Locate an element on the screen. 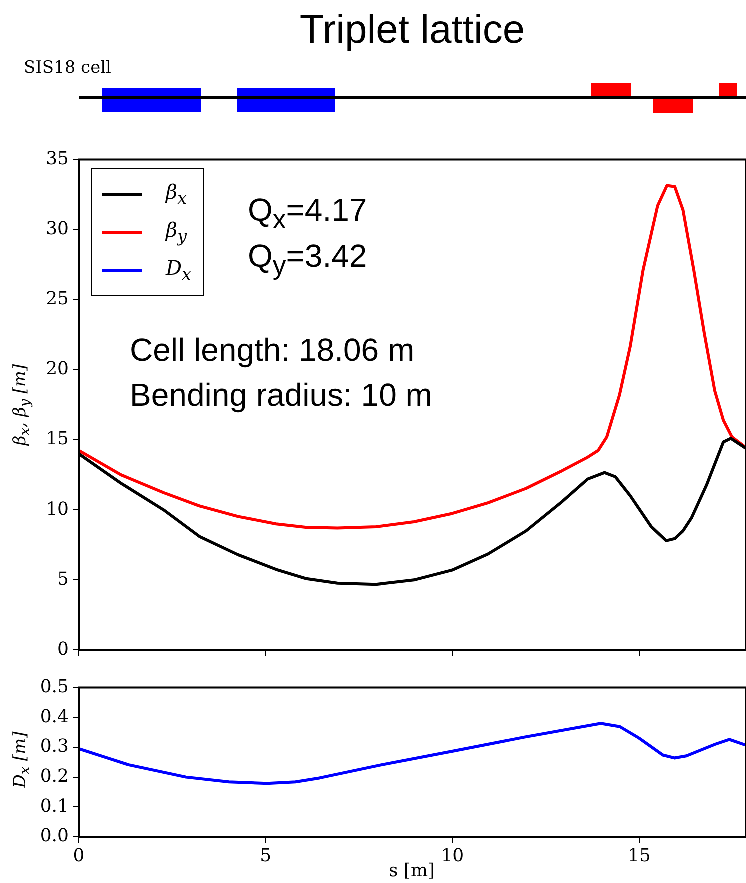 The height and width of the screenshot is (883, 746). y-tick-label: 0.4 is located at coordinates (54, 717).